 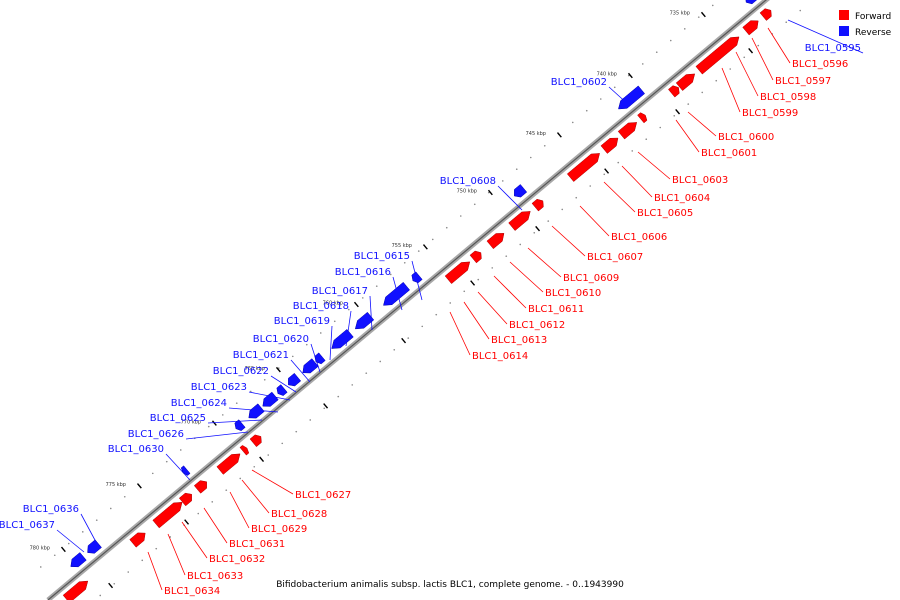 What do you see at coordinates (844, 31) in the screenshot?
I see `legend-reverse-swatch` at bounding box center [844, 31].